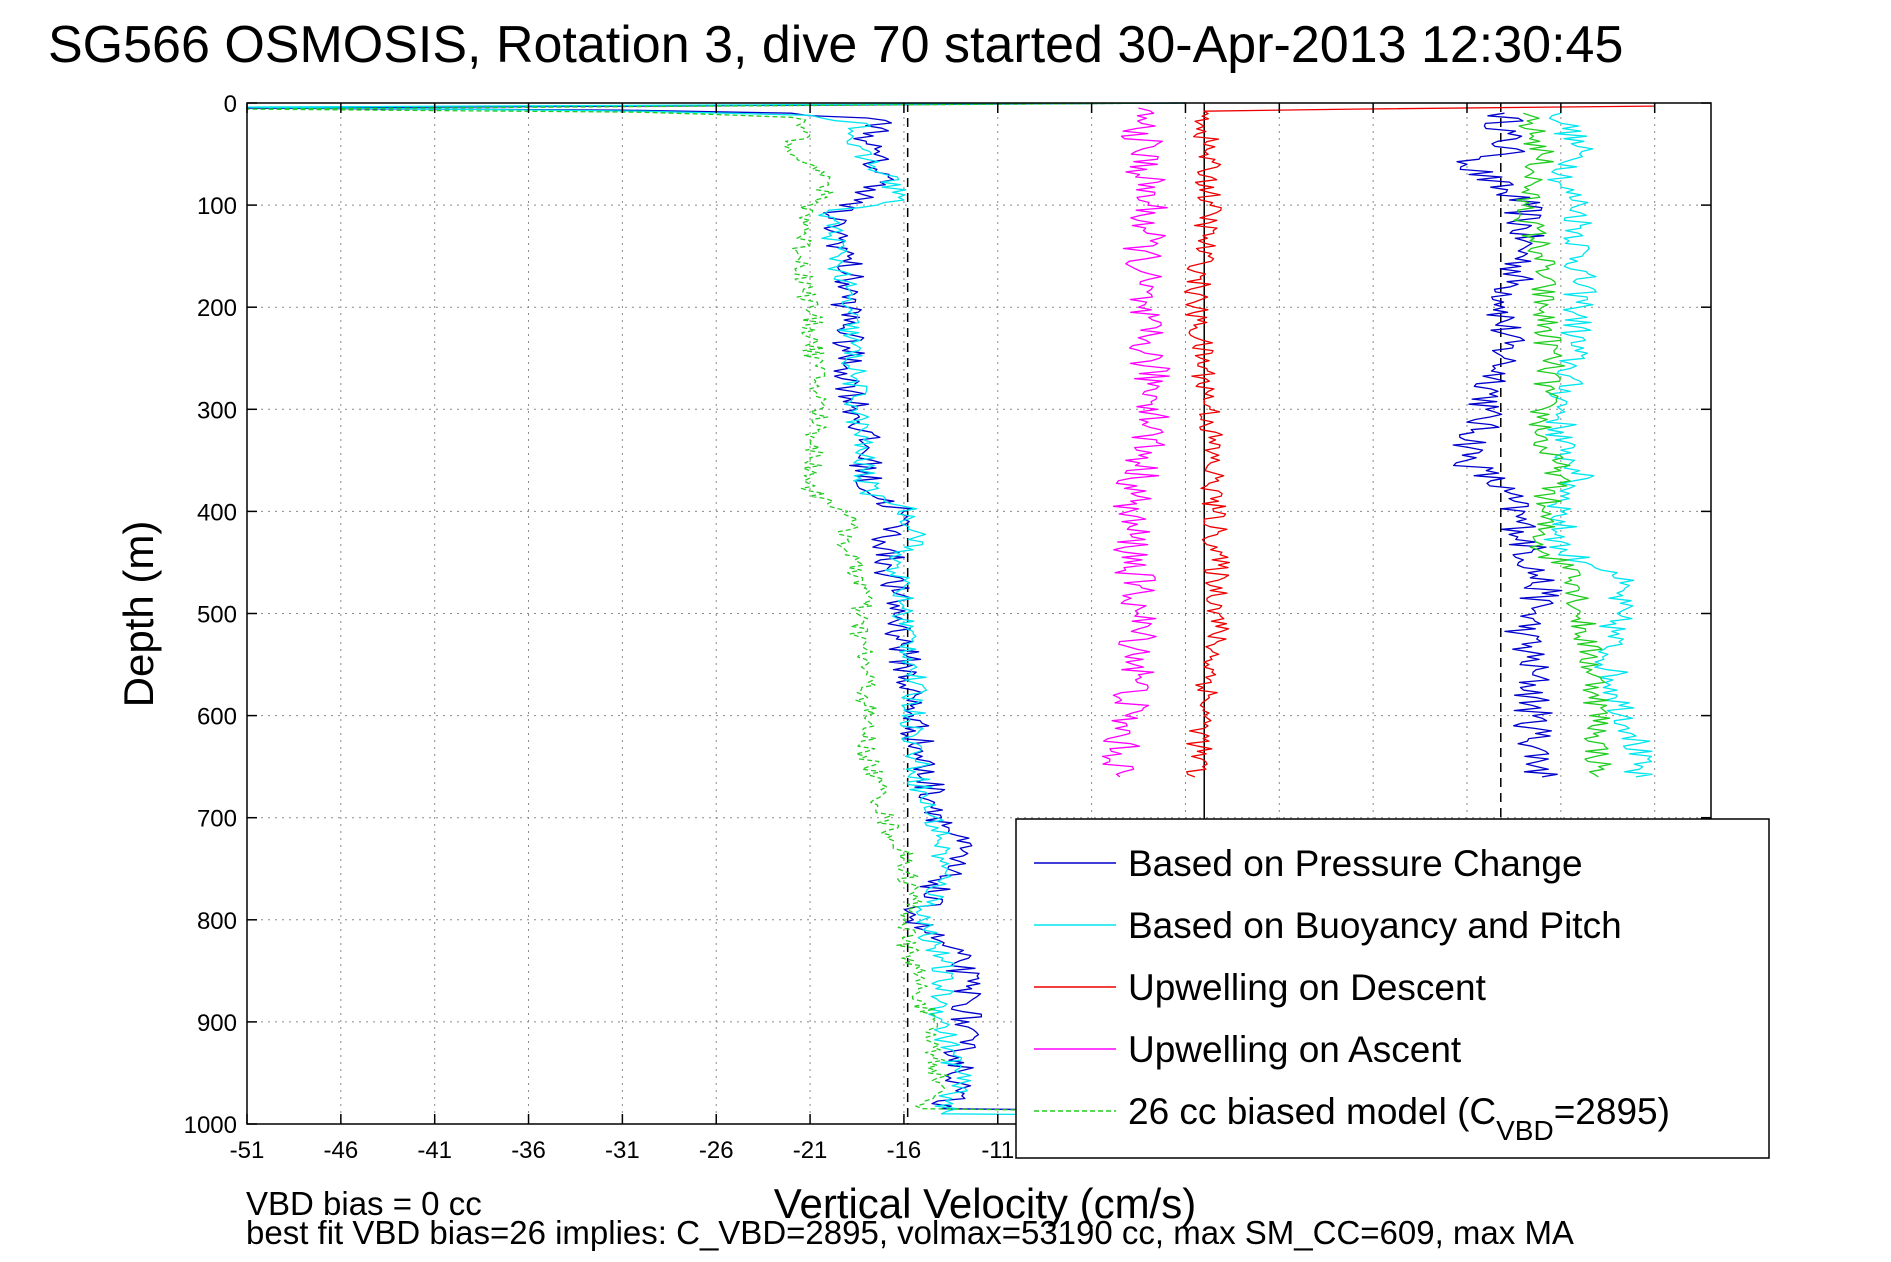 This screenshot has width=1891, height=1262. What do you see at coordinates (217, 308) in the screenshot?
I see `y-tick-label: 200` at bounding box center [217, 308].